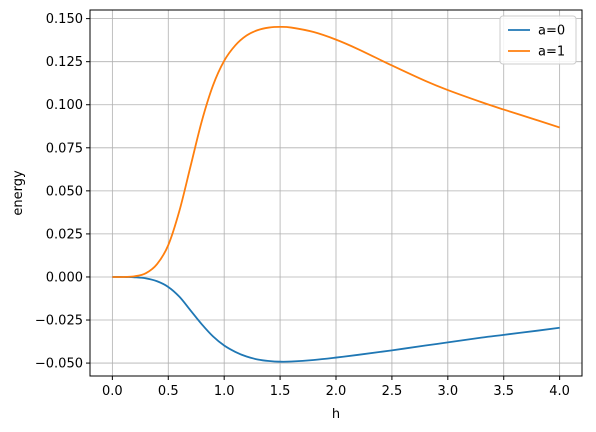  What do you see at coordinates (64, 191) in the screenshot?
I see `y-tick-label: 0.050` at bounding box center [64, 191].